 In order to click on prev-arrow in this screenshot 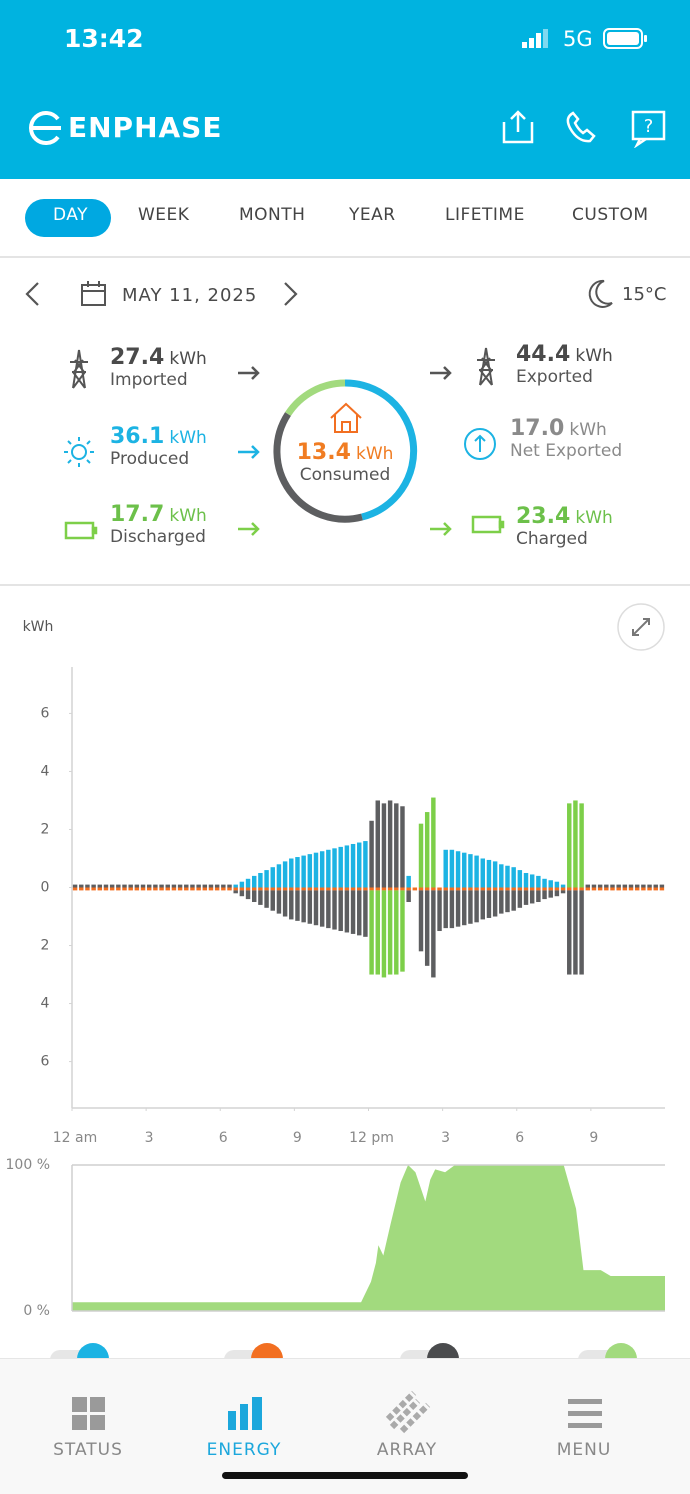, I will do `click(32, 294)`.